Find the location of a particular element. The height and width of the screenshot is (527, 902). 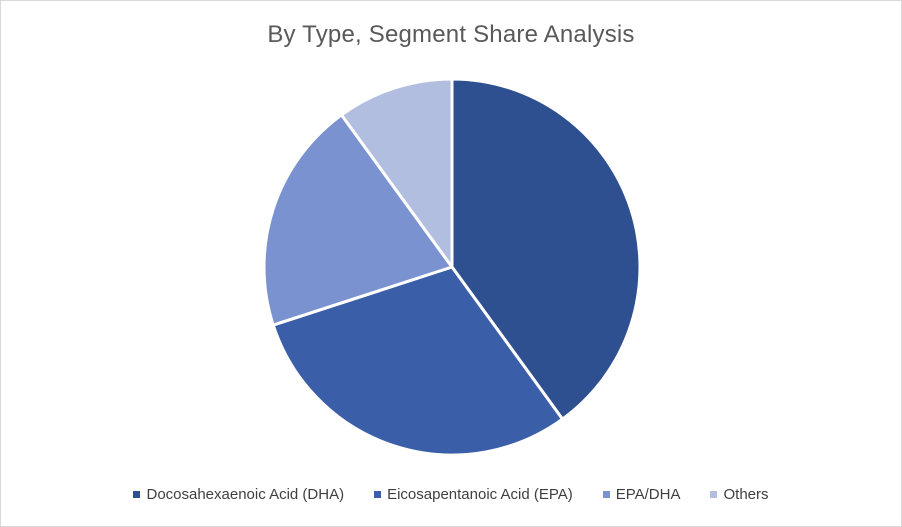

legend-label: EPA/DHA is located at coordinates (648, 494).